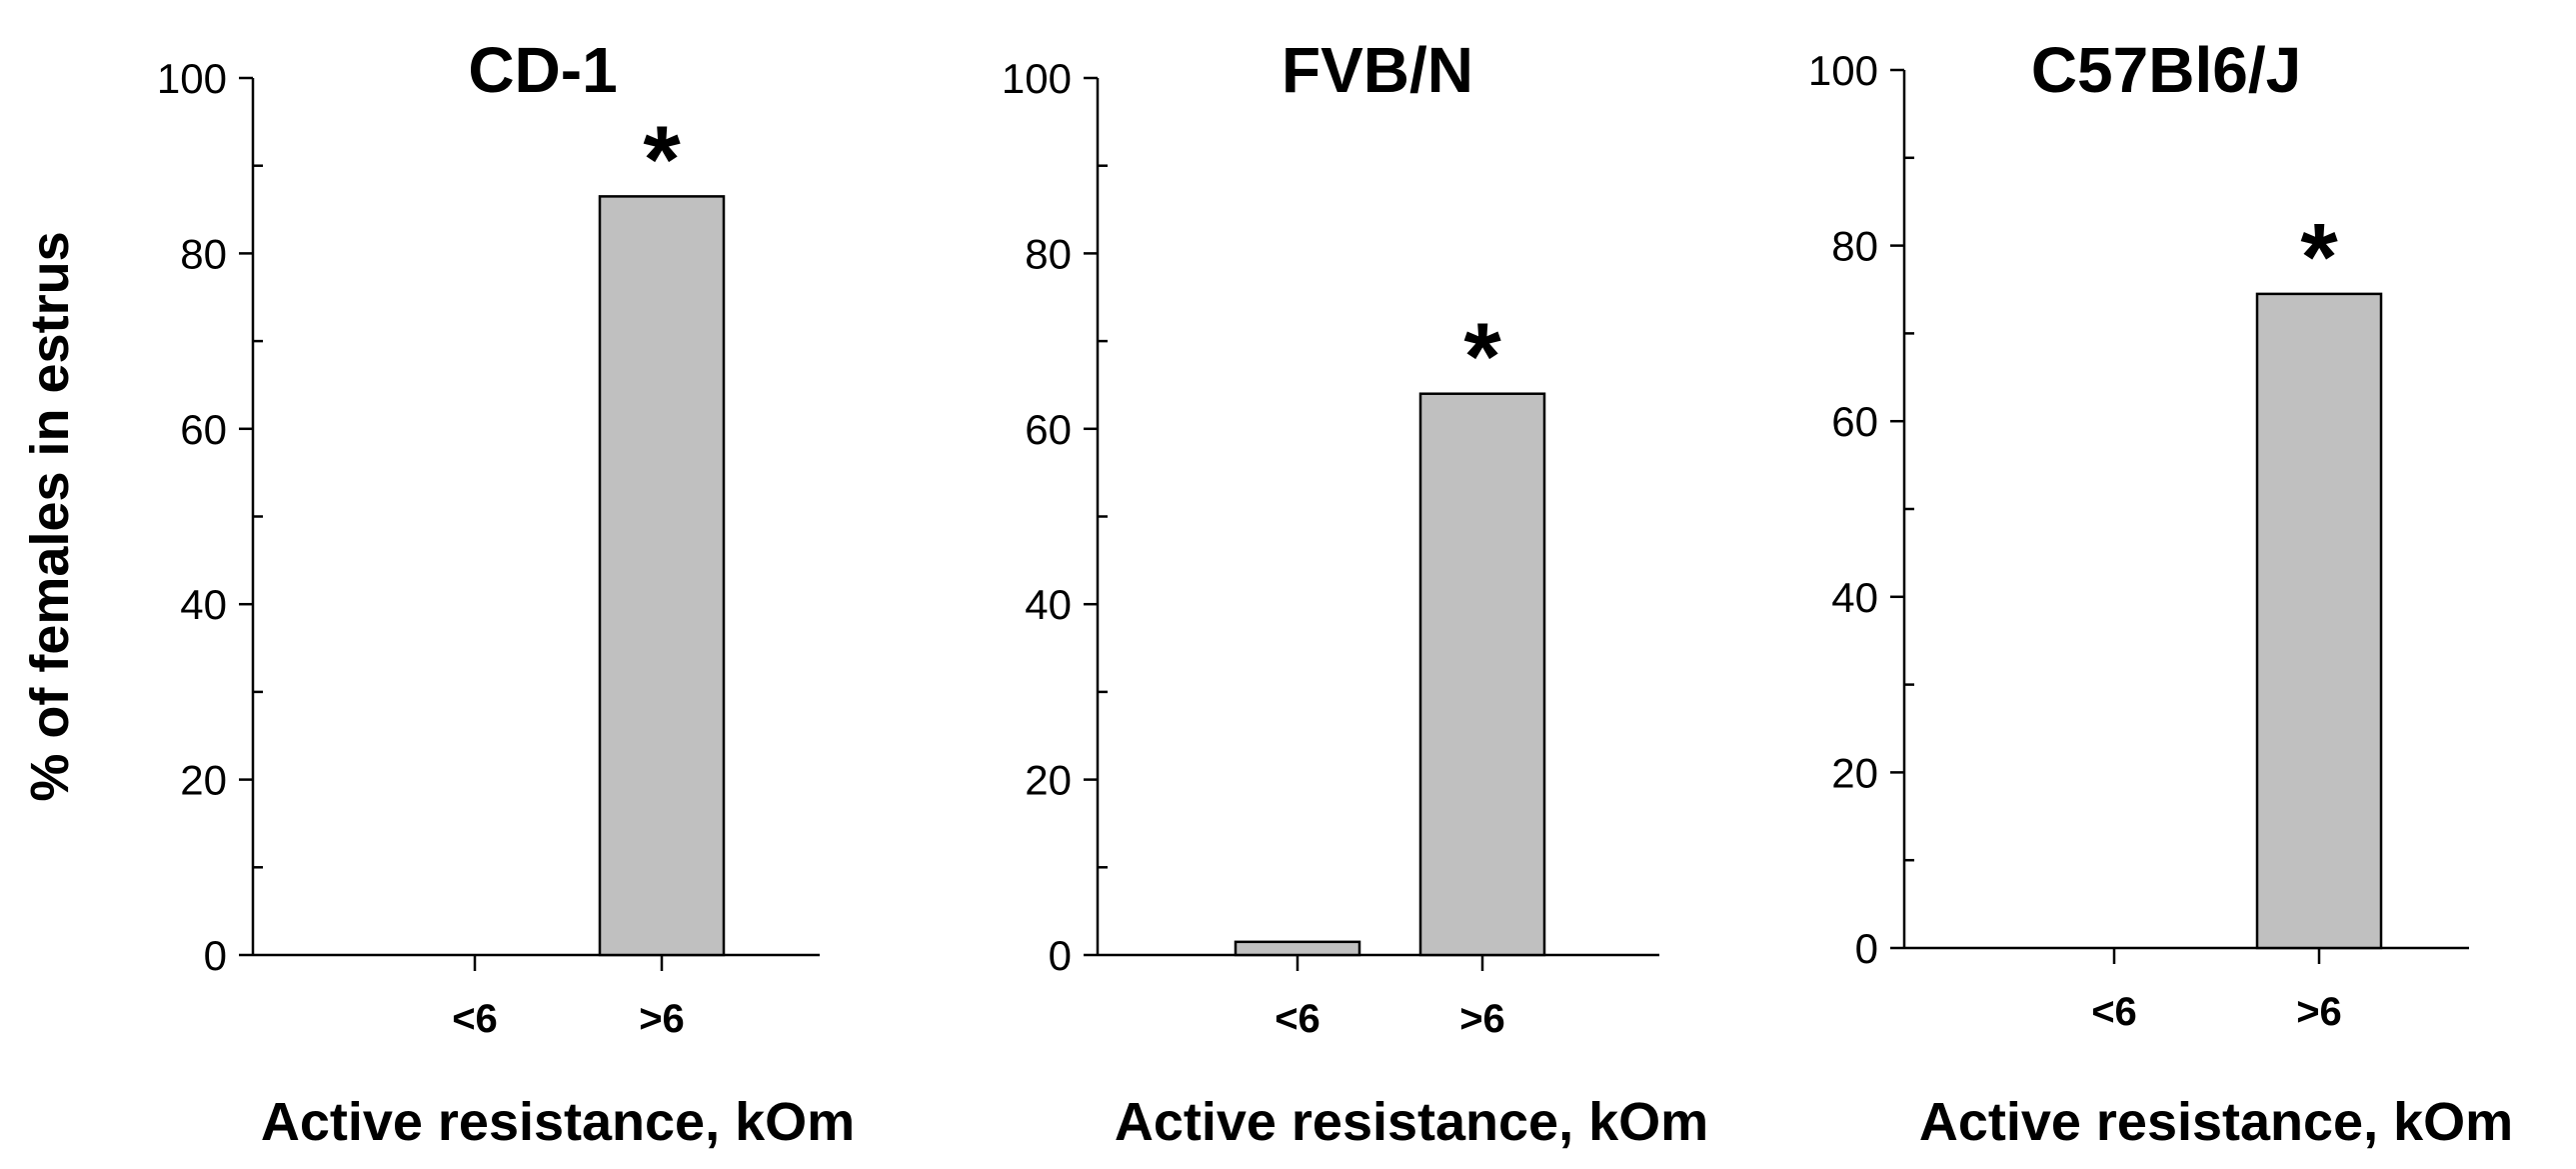 This screenshot has height=1169, width=2576. What do you see at coordinates (50, 516) in the screenshot?
I see `y-axis-label: % of females in estrus` at bounding box center [50, 516].